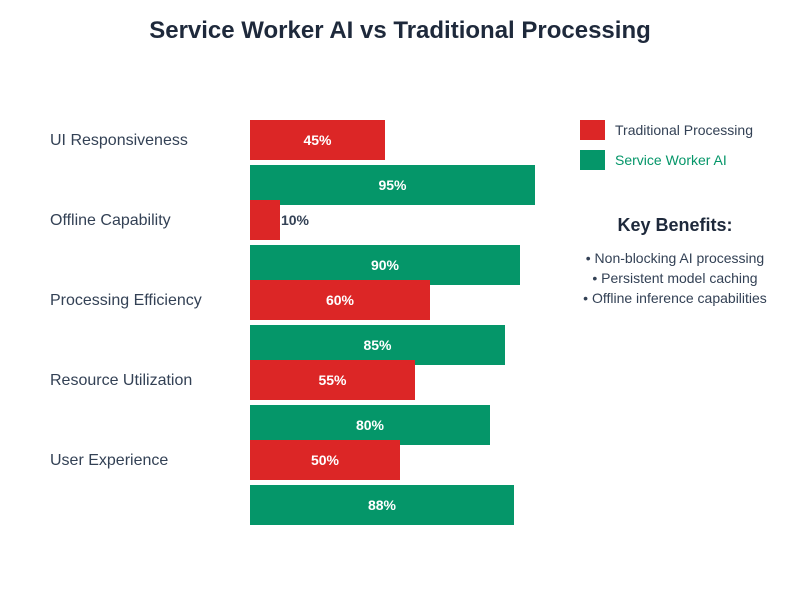 Image resolution: width=800 pixels, height=600 pixels. I want to click on category-label: Processing Efficiency, so click(126, 300).